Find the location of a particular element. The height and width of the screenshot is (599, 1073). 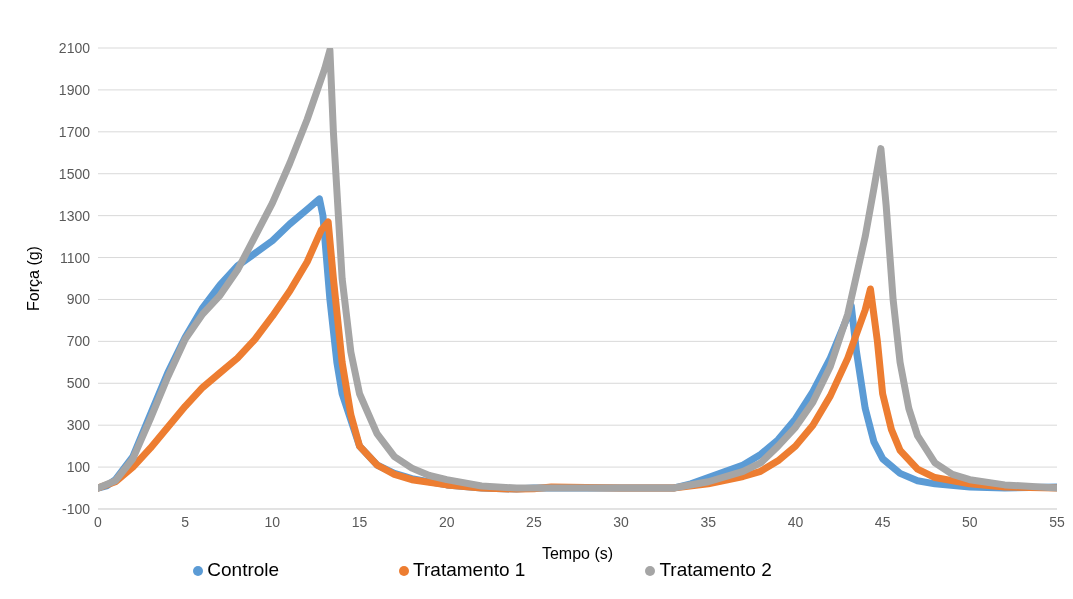

y-tick-label: -100 is located at coordinates (76, 508).